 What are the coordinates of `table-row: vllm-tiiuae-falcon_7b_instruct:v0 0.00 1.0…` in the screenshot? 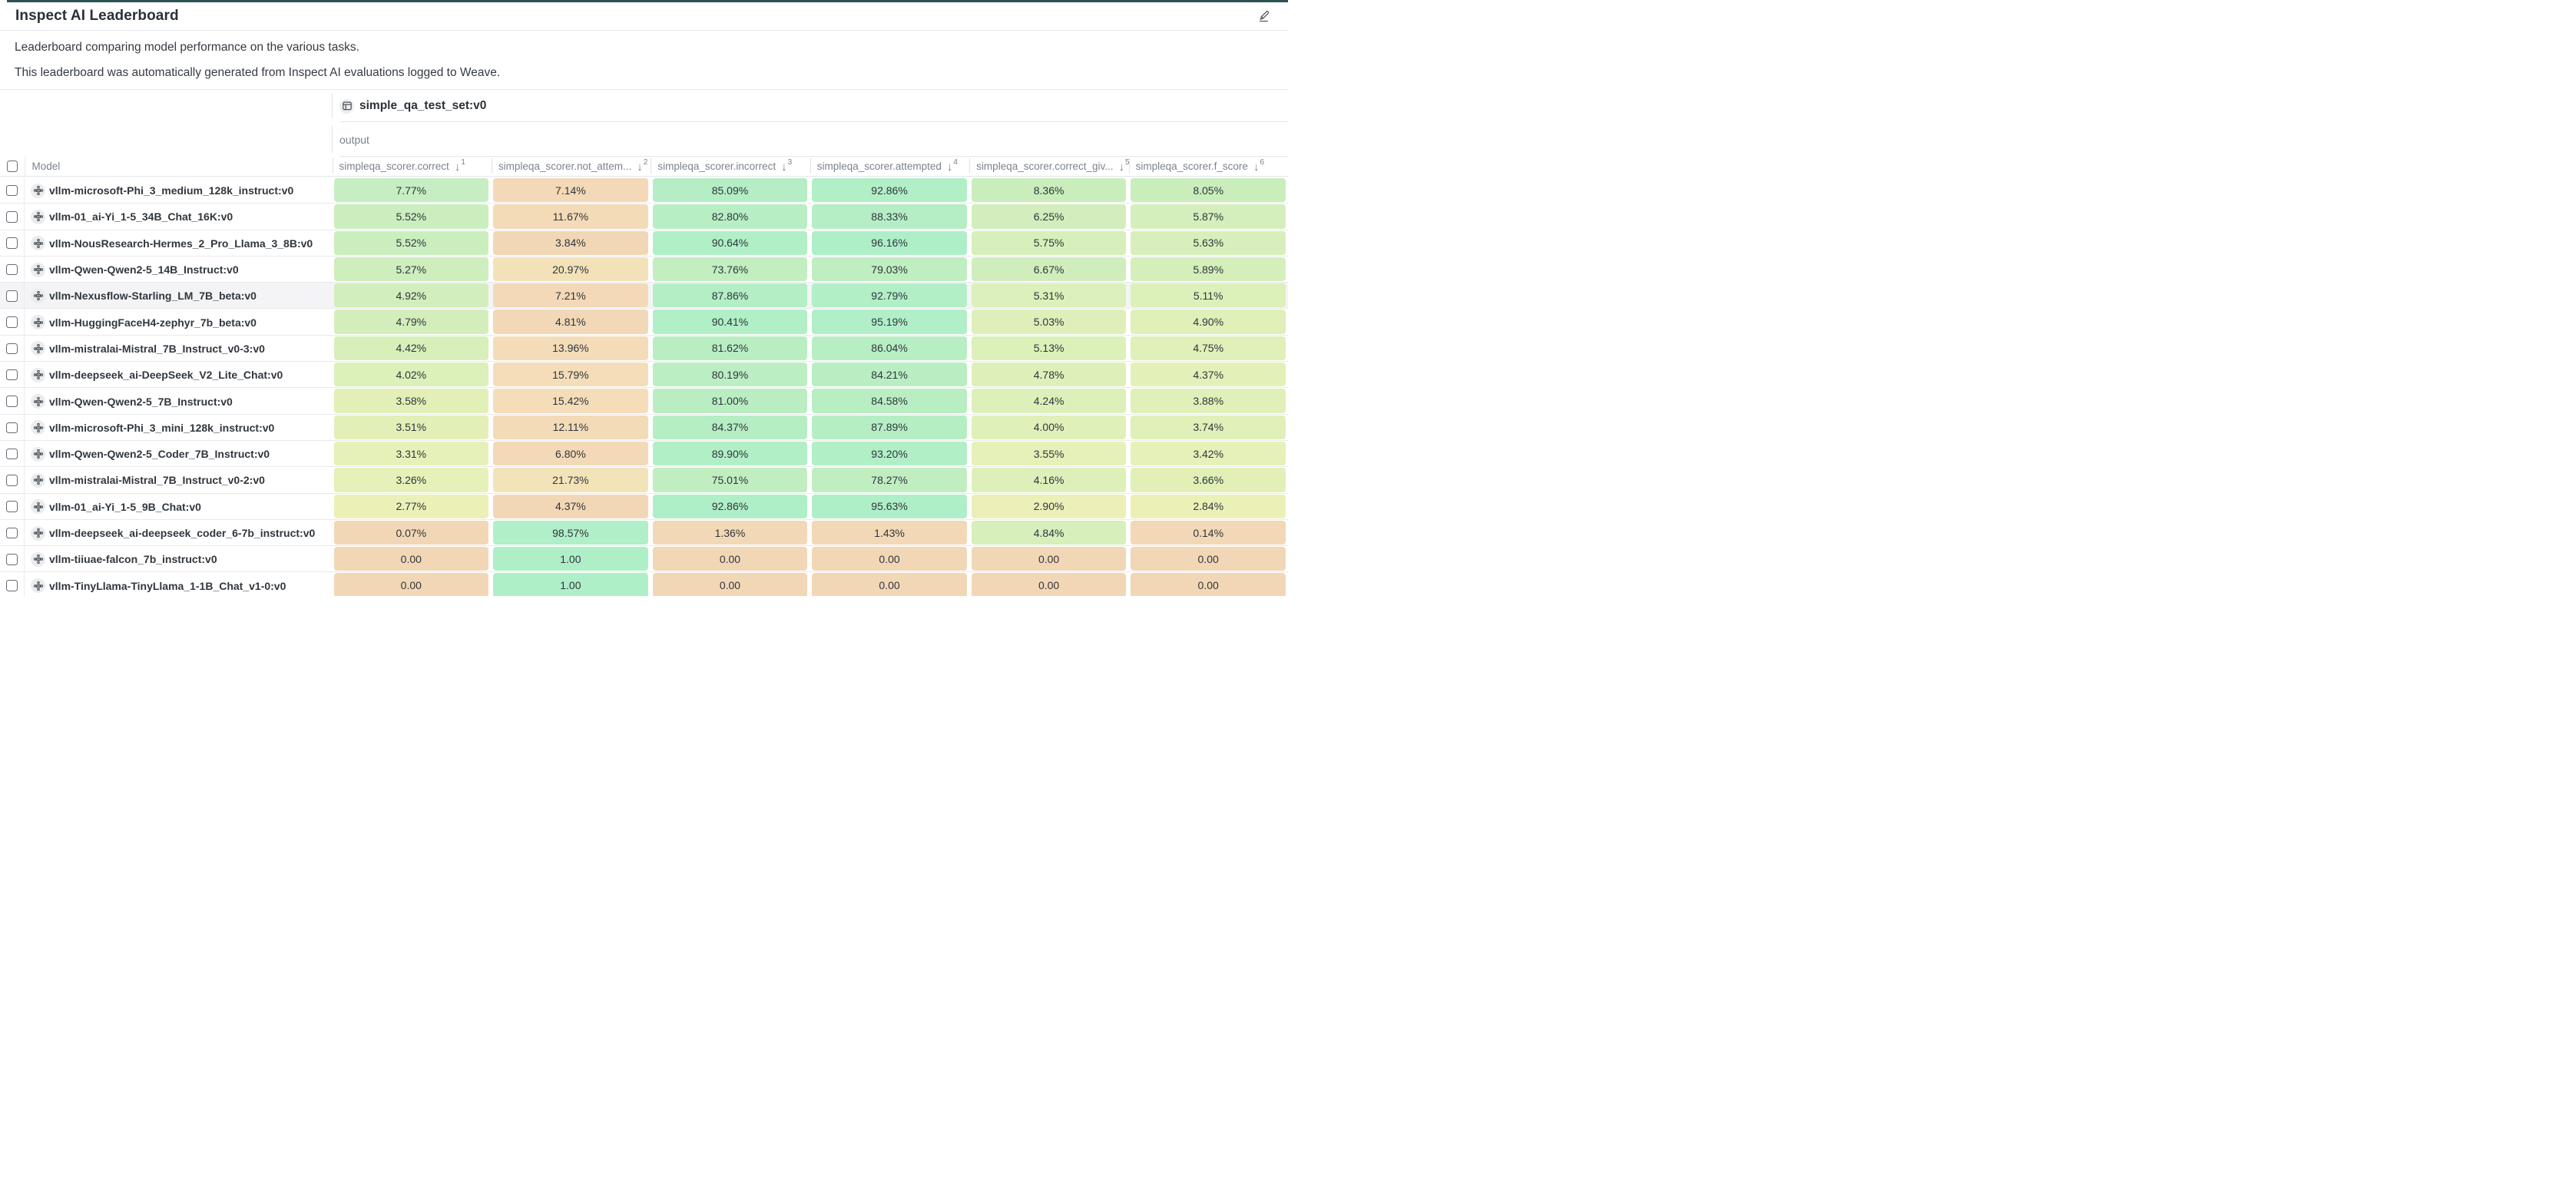 It's located at (644, 559).